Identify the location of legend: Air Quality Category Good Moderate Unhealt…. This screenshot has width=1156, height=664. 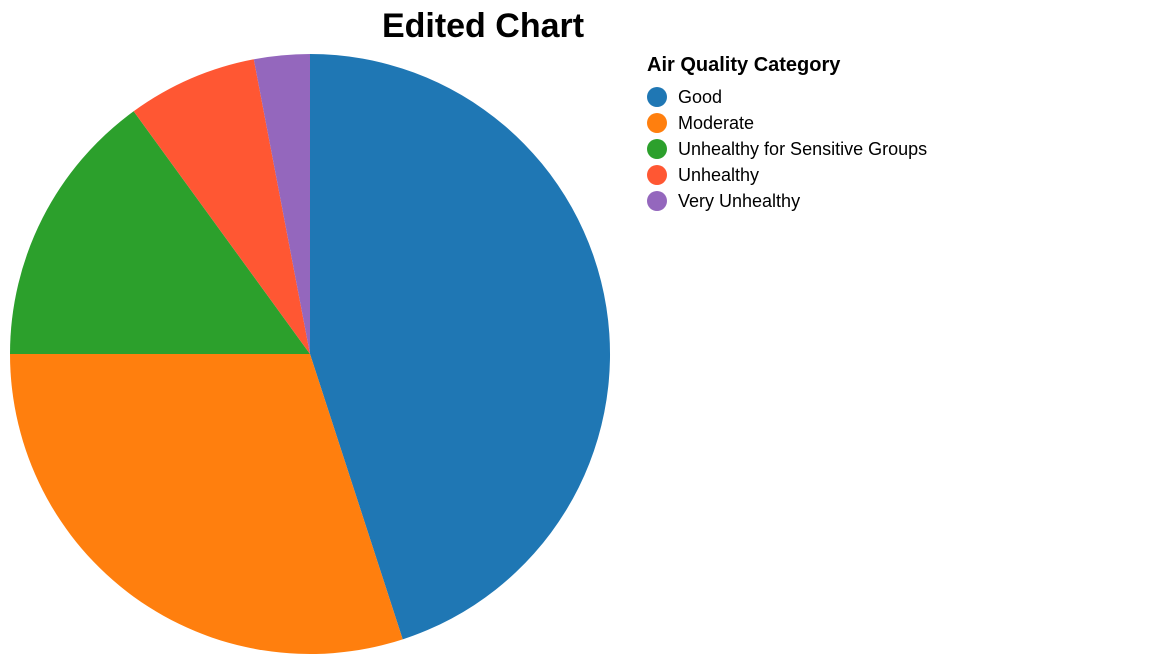
(787, 133).